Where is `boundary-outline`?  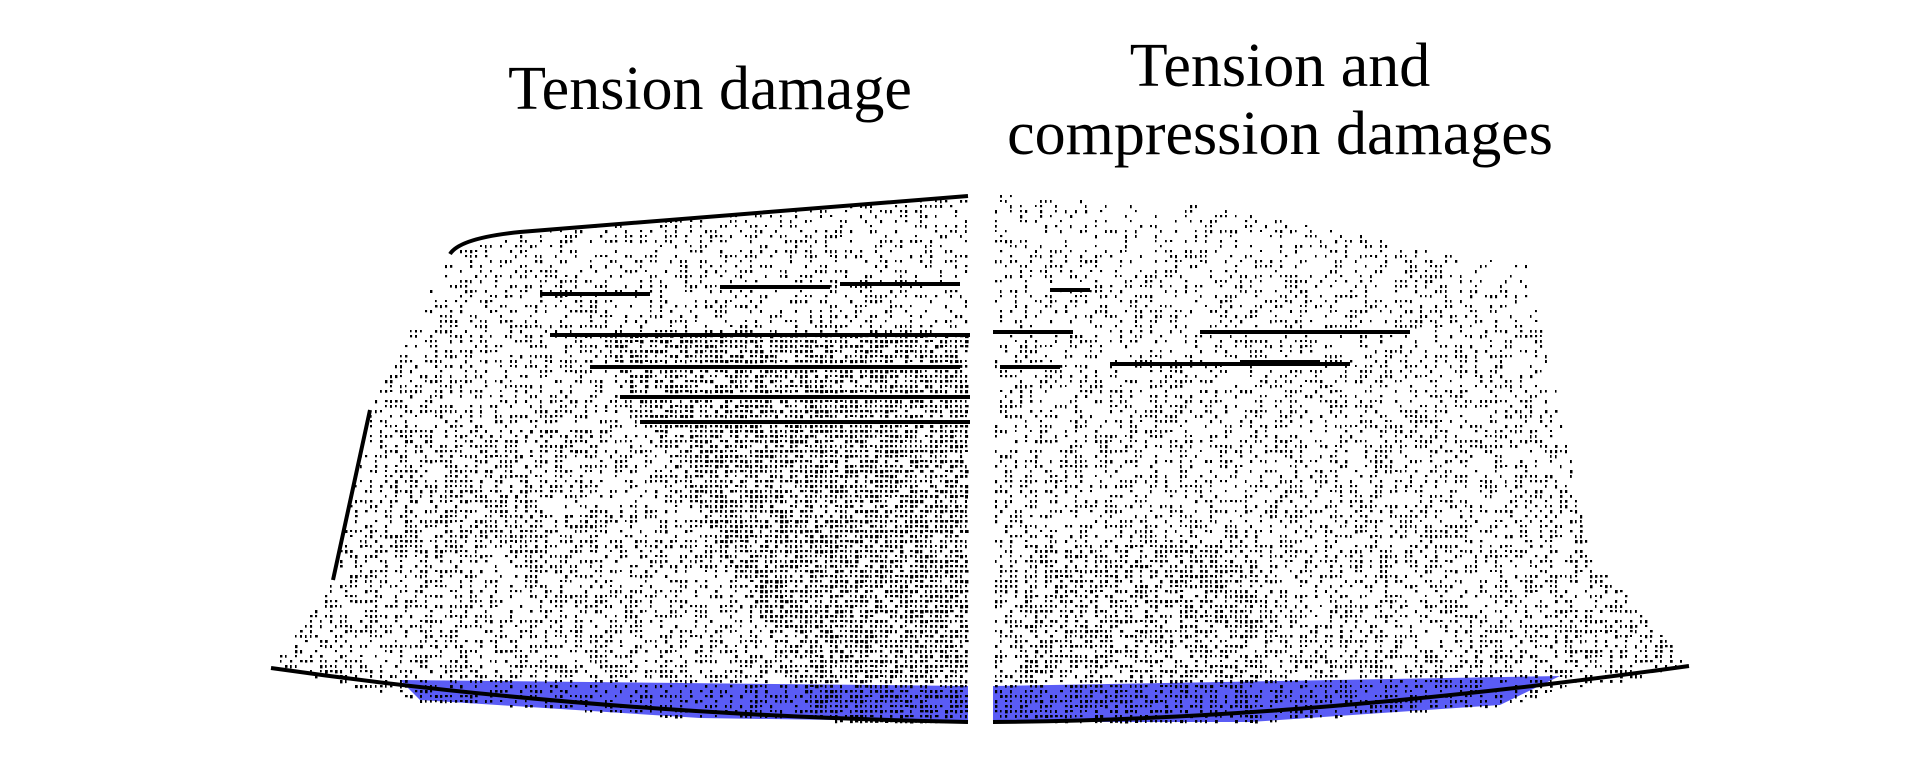
boundary-outline is located at coordinates (1341, 694).